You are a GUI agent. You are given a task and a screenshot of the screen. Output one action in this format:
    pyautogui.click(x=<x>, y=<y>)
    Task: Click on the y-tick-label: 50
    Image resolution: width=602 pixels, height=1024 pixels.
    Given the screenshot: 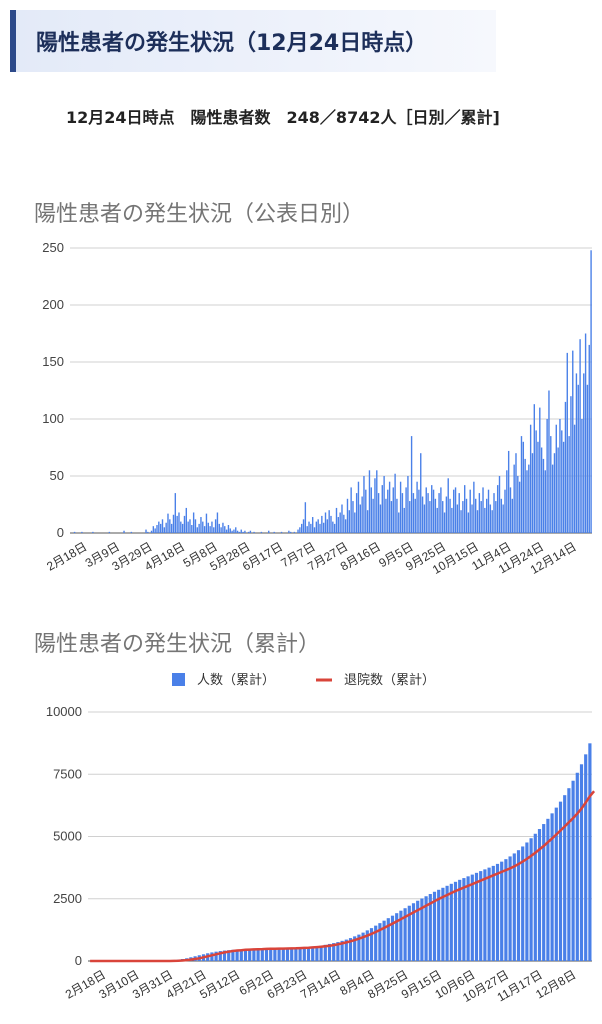 What is the action you would take?
    pyautogui.click(x=57, y=475)
    